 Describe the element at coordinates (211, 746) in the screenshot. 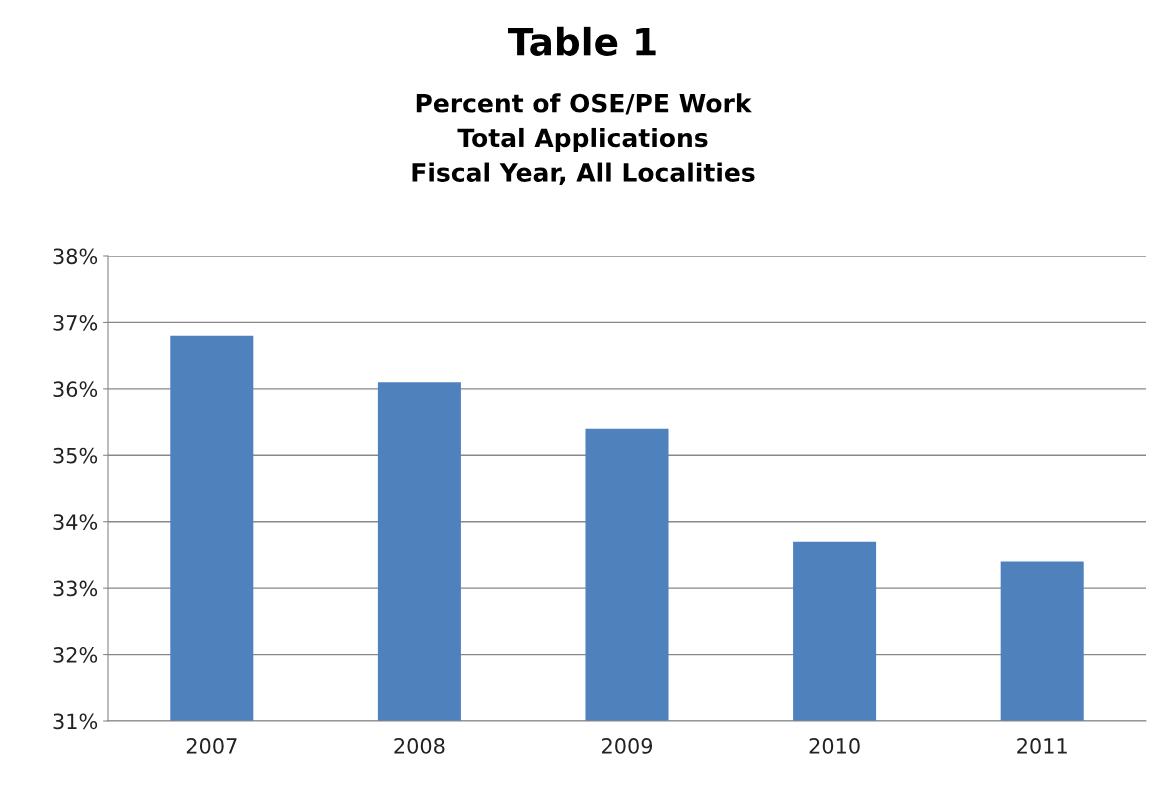

I see `x-tick-label: 2007` at that location.